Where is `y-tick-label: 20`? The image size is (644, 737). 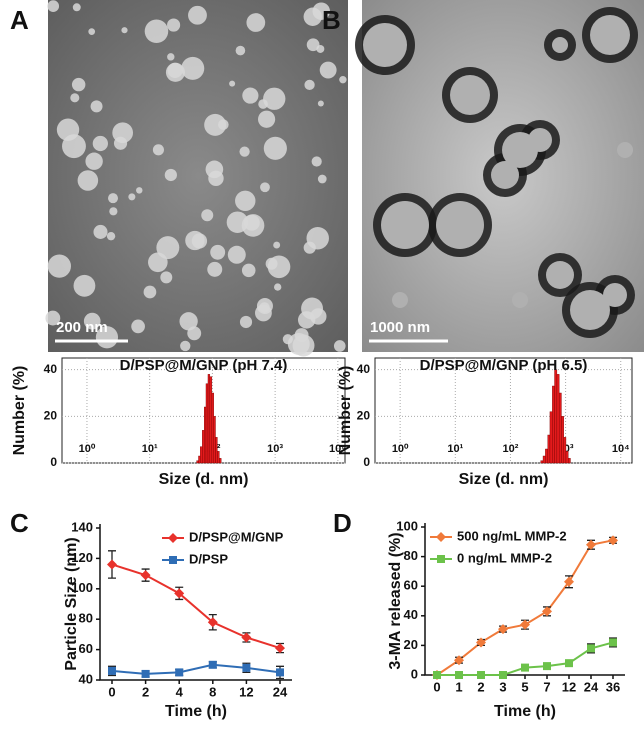
y-tick-label: 20 is located at coordinates (411, 644).